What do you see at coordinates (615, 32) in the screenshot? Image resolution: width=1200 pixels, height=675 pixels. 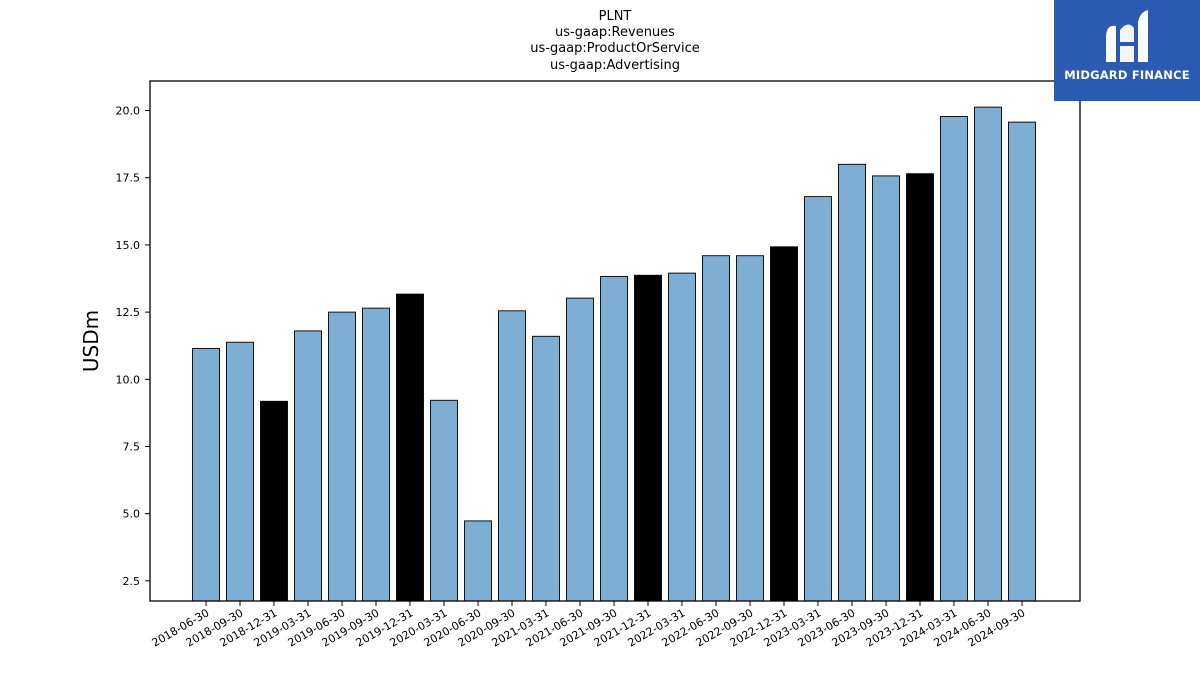 I see `title-line-2: us-gaap:Revenues` at bounding box center [615, 32].